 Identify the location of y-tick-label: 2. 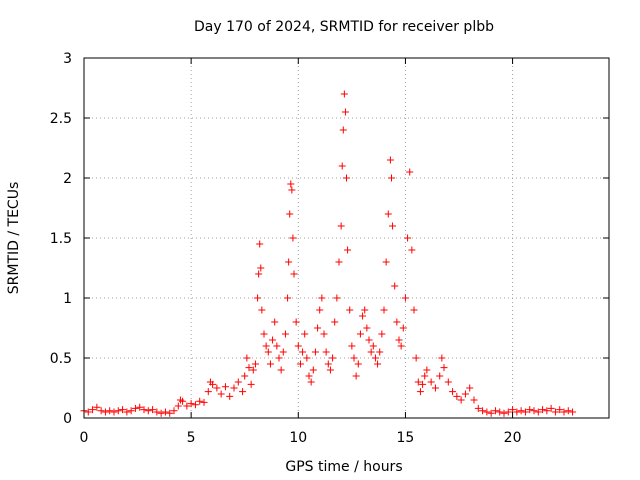
(67, 179).